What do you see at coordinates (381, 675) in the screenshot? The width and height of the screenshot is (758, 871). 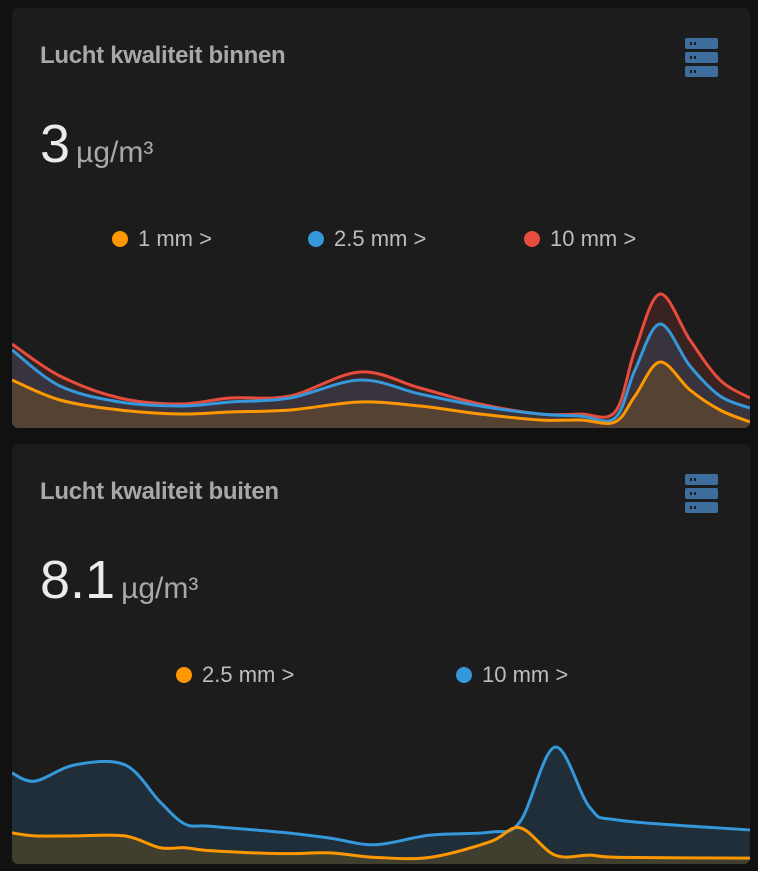 I see `legend: 2.5 mm > 10 mm >` at bounding box center [381, 675].